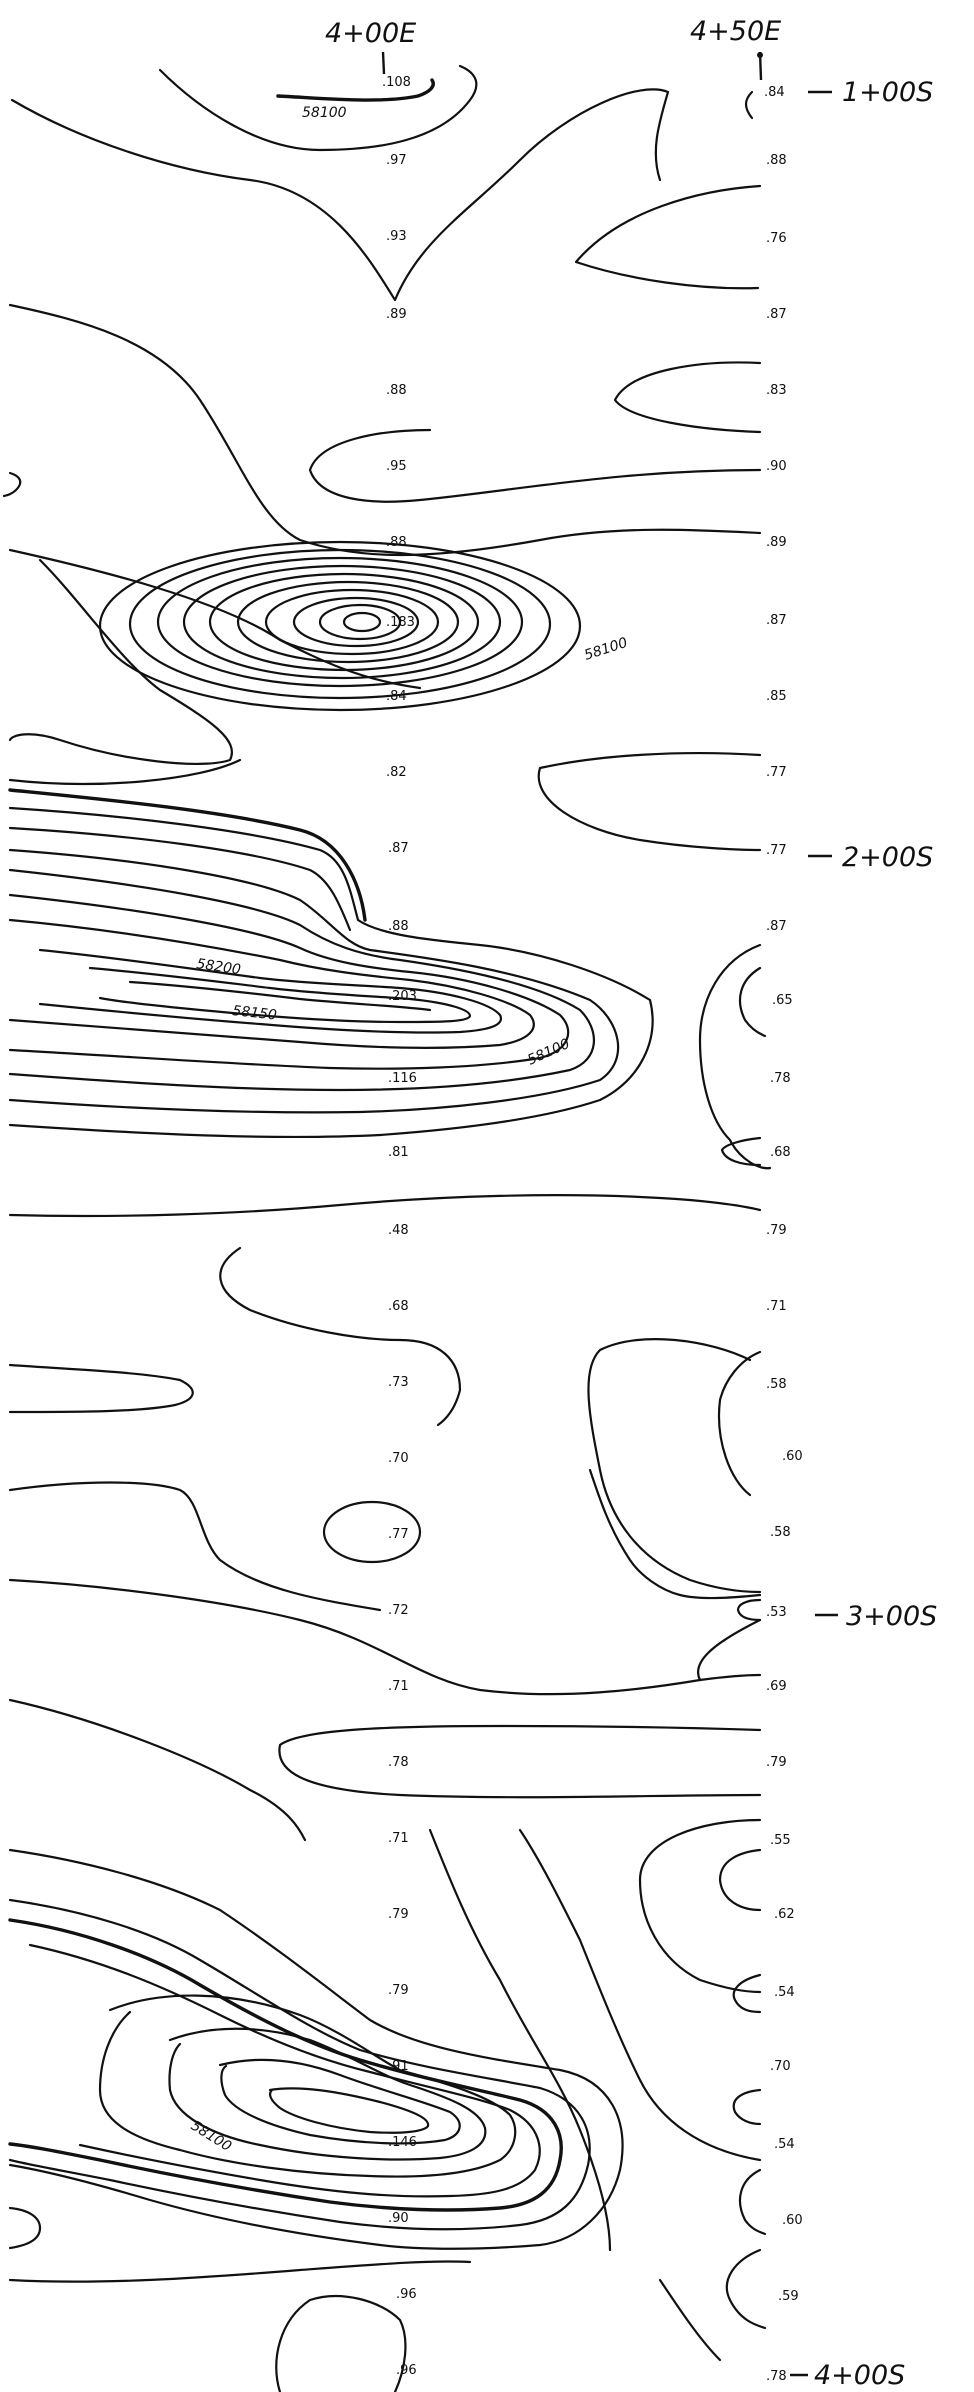 The height and width of the screenshot is (2392, 974). I want to click on reading-value: .83, so click(776, 390).